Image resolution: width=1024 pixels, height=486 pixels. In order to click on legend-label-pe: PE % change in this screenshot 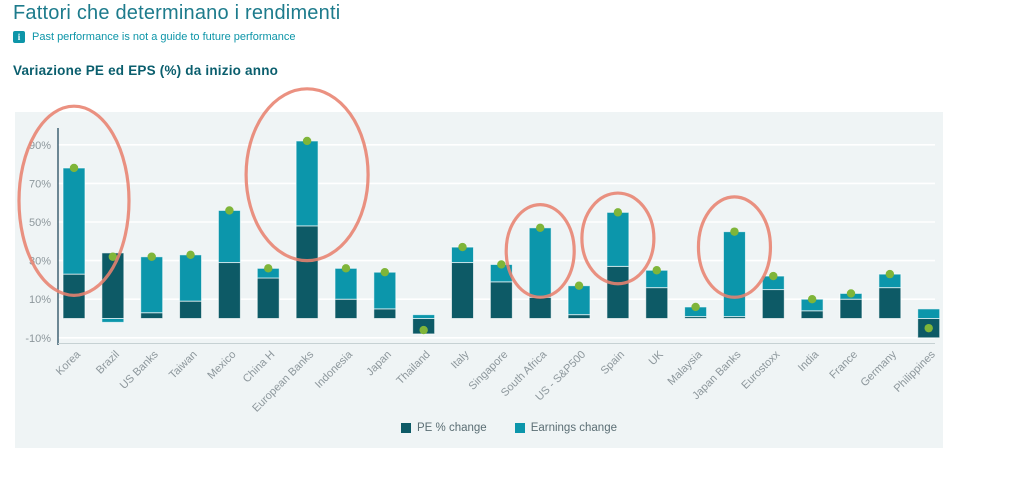, I will do `click(452, 428)`.